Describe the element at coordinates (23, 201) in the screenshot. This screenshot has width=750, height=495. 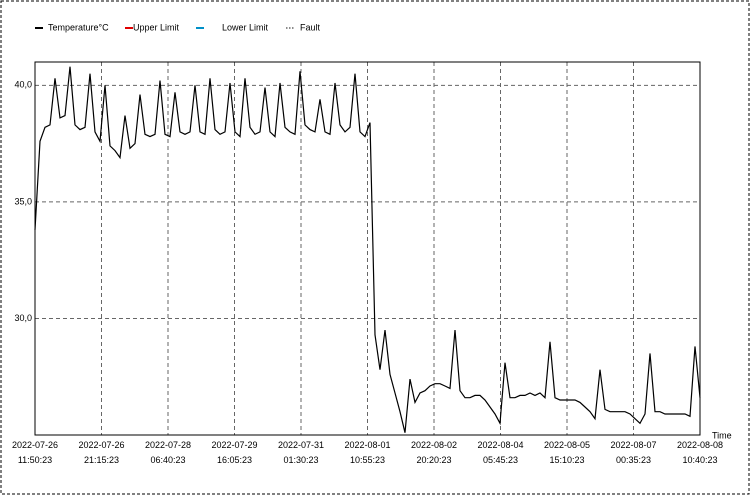
I see `y-tick-label: 35,0` at that location.